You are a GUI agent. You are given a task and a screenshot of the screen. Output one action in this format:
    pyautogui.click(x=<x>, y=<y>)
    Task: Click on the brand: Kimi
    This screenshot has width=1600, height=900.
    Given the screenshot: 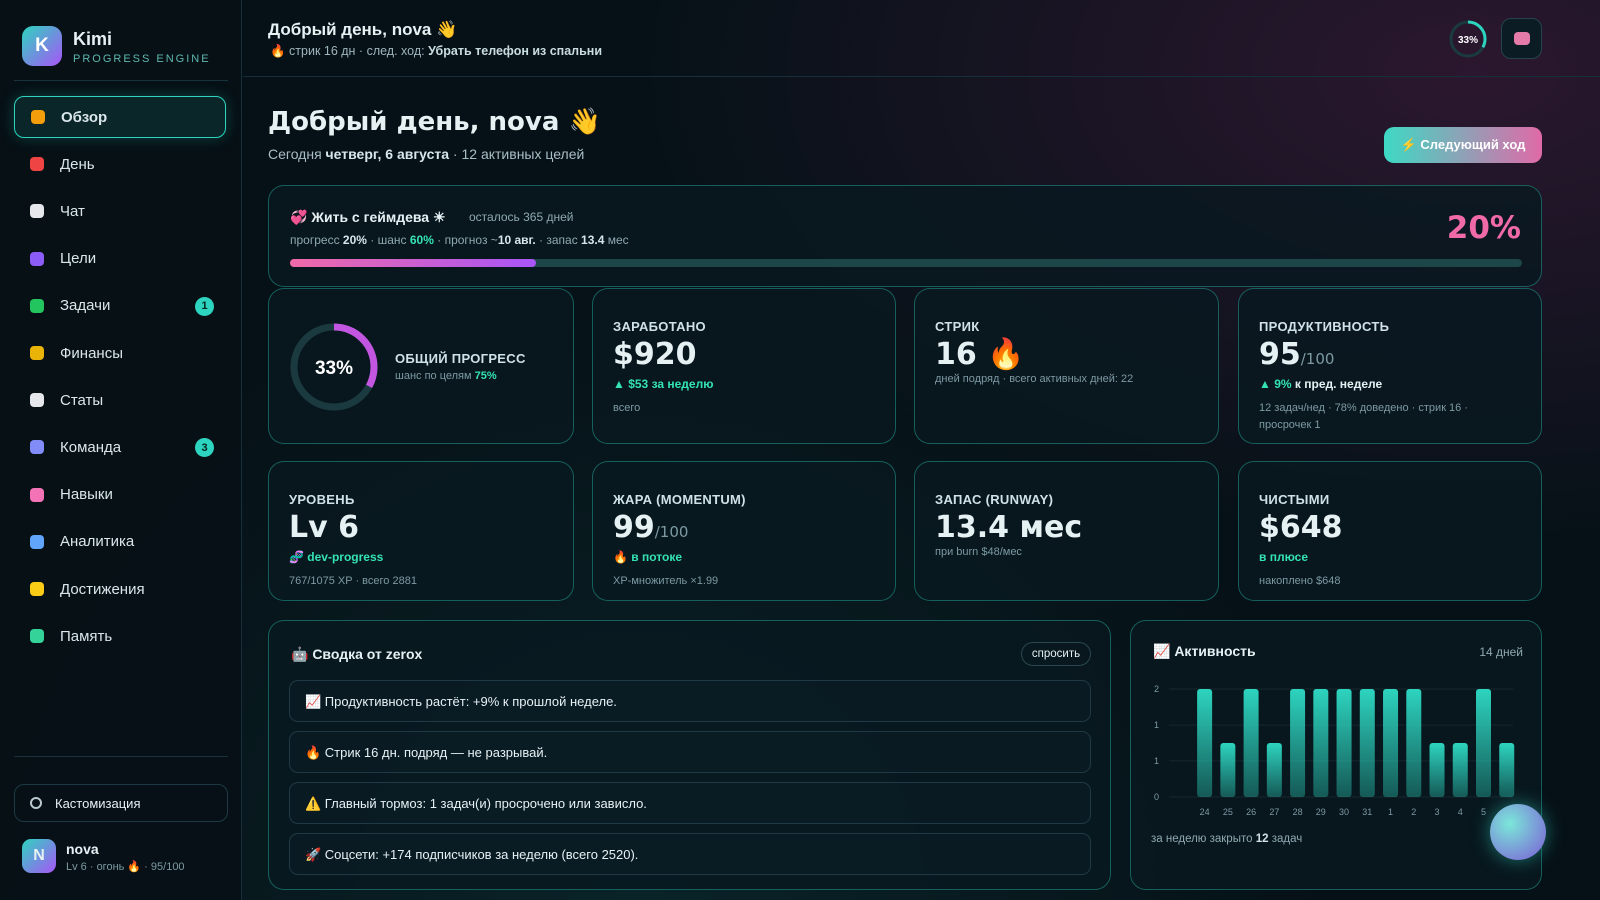 What is the action you would take?
    pyautogui.click(x=93, y=39)
    